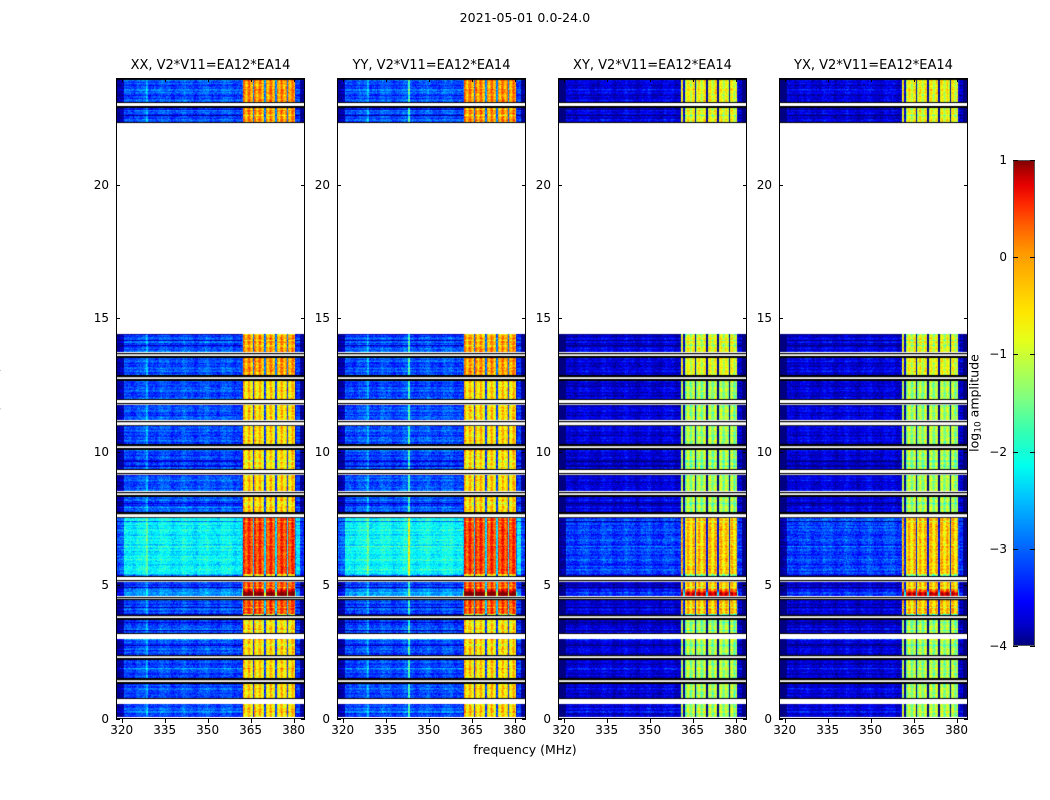 The height and width of the screenshot is (800, 1050). What do you see at coordinates (978, 427) in the screenshot?
I see `colorbar-label-subscript: 10` at bounding box center [978, 427].